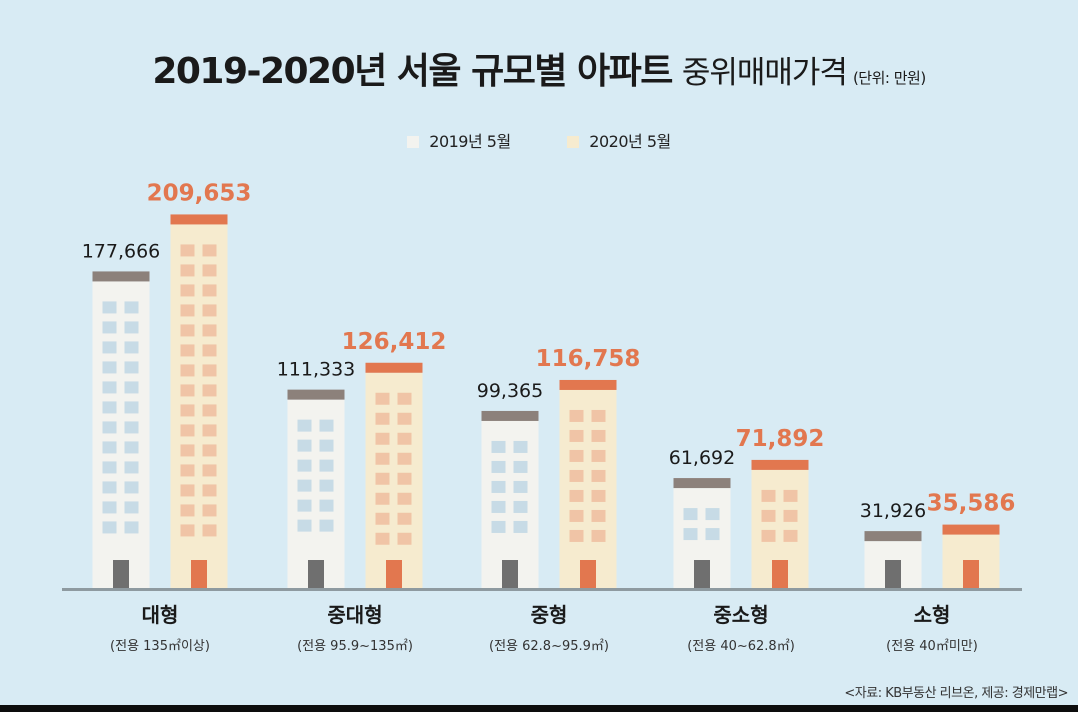 The image size is (1078, 712). Describe the element at coordinates (355, 646) in the screenshot. I see `category-sublabel: (전용 95.9~135㎡)` at that location.